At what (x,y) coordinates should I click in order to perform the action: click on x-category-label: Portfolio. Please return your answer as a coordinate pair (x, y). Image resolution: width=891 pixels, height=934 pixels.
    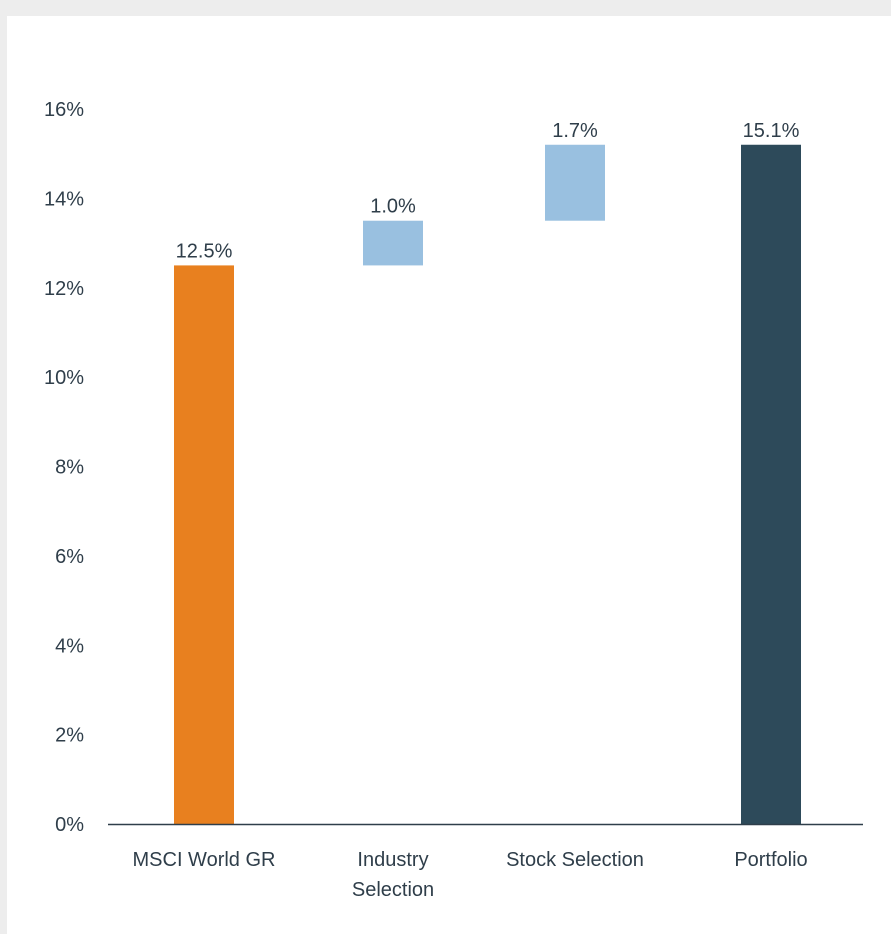
    Looking at the image, I should click on (770, 860).